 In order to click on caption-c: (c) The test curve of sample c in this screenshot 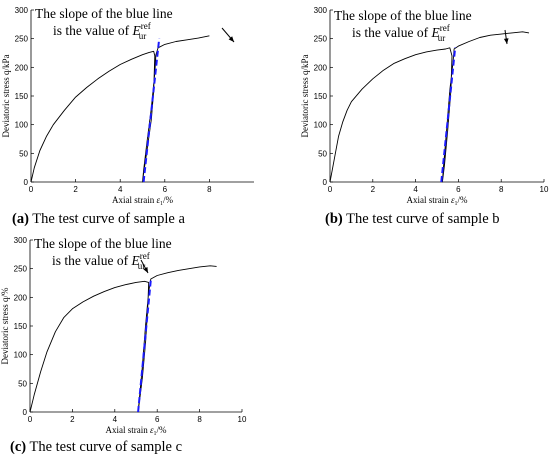, I will do `click(96, 447)`.